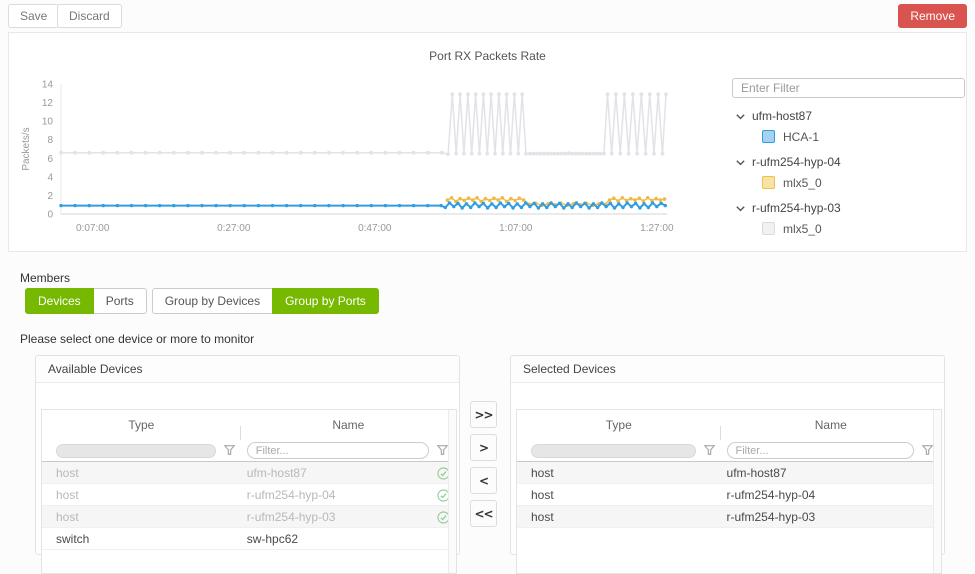  What do you see at coordinates (483, 464) in the screenshot?
I see `transfer-buttons: >> > < <<` at bounding box center [483, 464].